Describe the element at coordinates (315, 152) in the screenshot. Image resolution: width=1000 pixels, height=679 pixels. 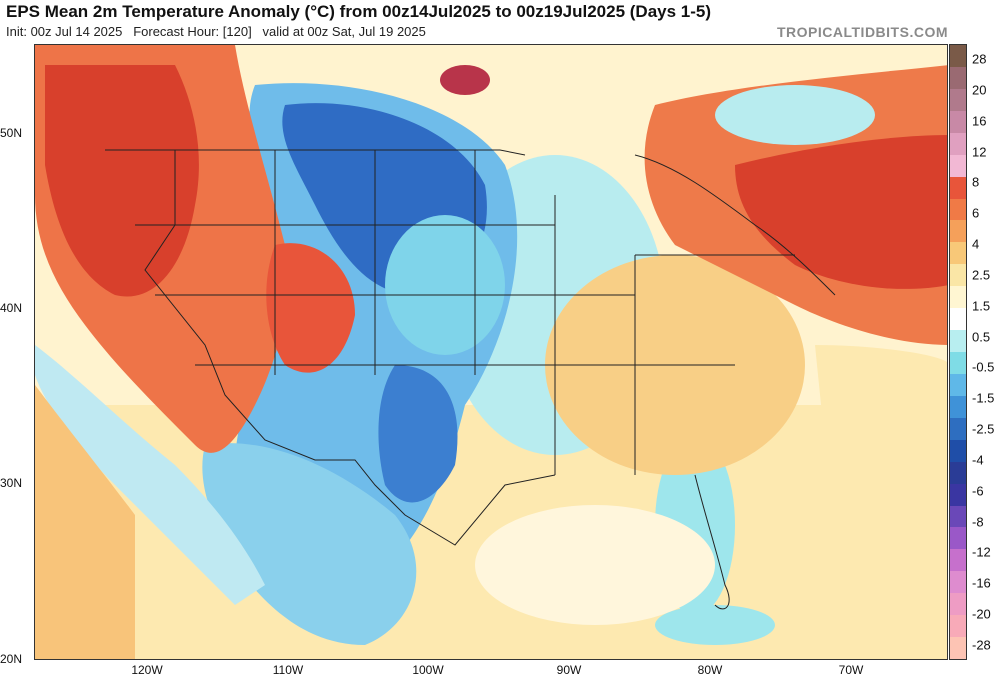
I see `us-canada-border` at that location.